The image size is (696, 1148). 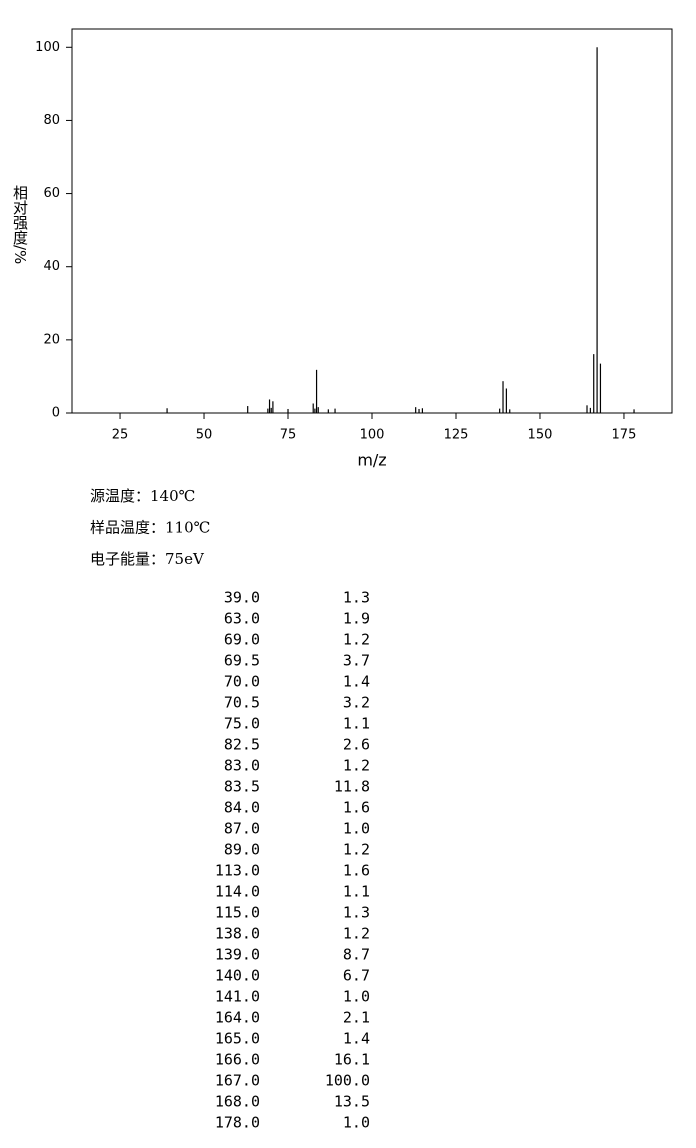 What do you see at coordinates (242, 640) in the screenshot?
I see `mz-cell: 69.0` at bounding box center [242, 640].